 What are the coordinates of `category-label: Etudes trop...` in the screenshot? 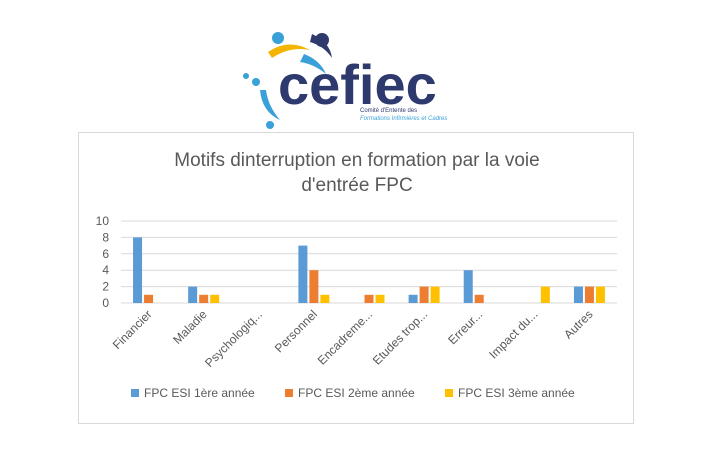 It's located at (400, 337).